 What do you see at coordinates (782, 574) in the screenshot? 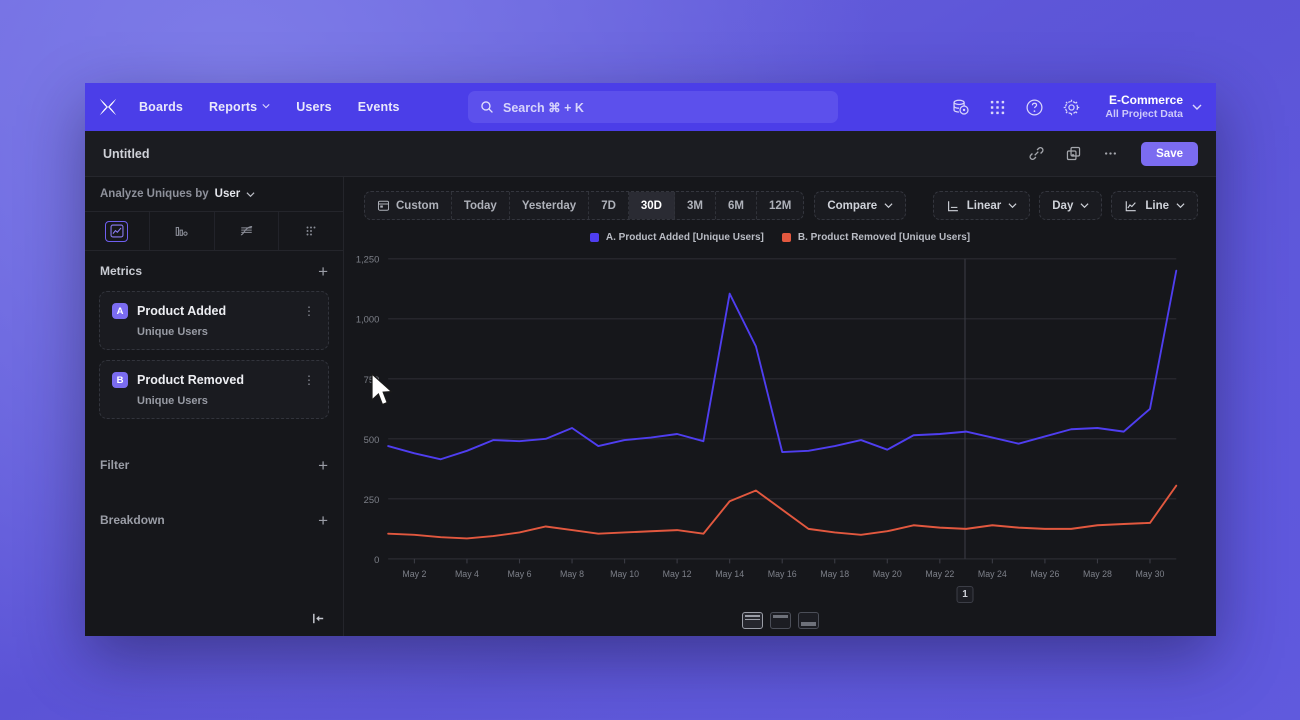
I see `svg-text: May 16` at bounding box center [782, 574].